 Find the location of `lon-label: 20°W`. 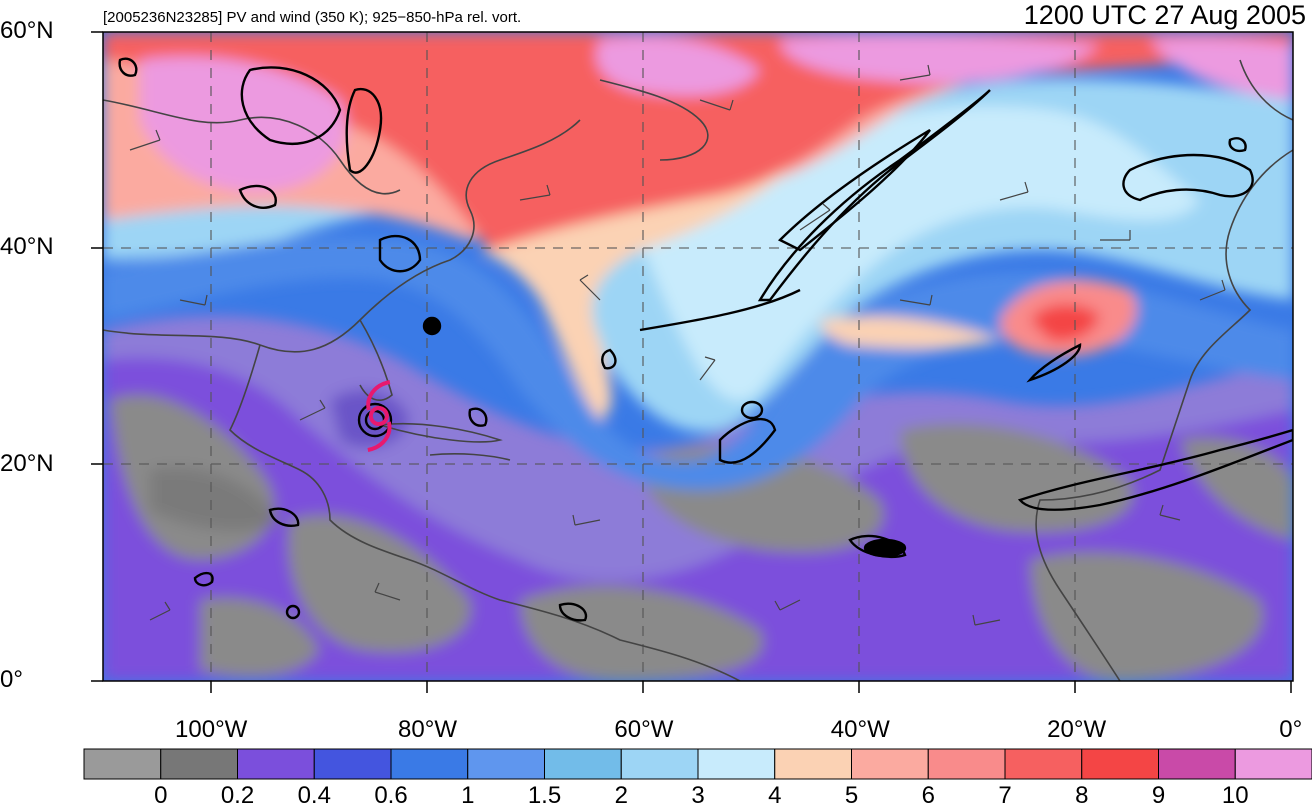

lon-label: 20°W is located at coordinates (1077, 729).